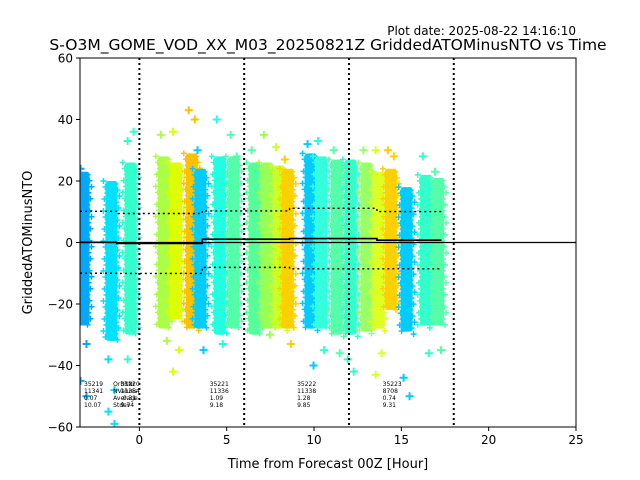 This screenshot has width=640, height=480. I want to click on stats-row-label: NValues, so click(125, 391).